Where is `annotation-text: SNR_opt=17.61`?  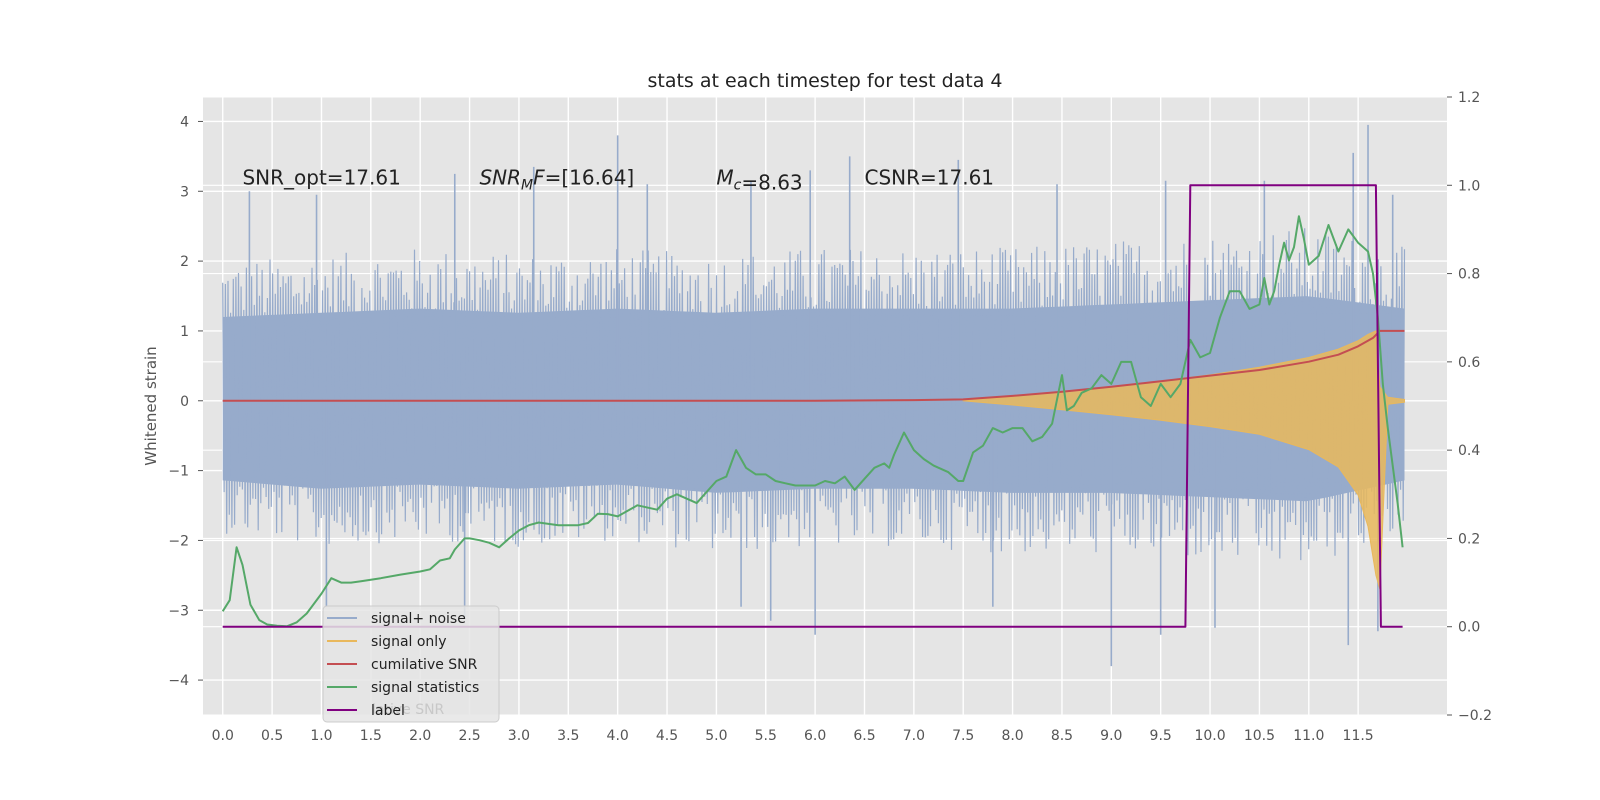
annotation-text: SNR_opt=17.61 is located at coordinates (321, 177).